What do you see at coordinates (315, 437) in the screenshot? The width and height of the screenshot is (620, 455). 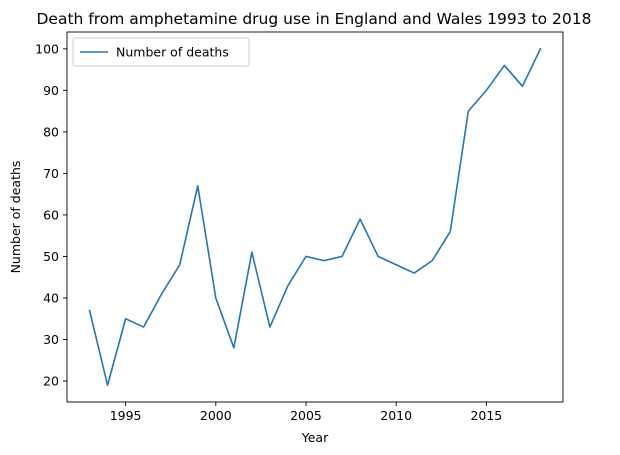 I see `x-axis-label: Year` at bounding box center [315, 437].